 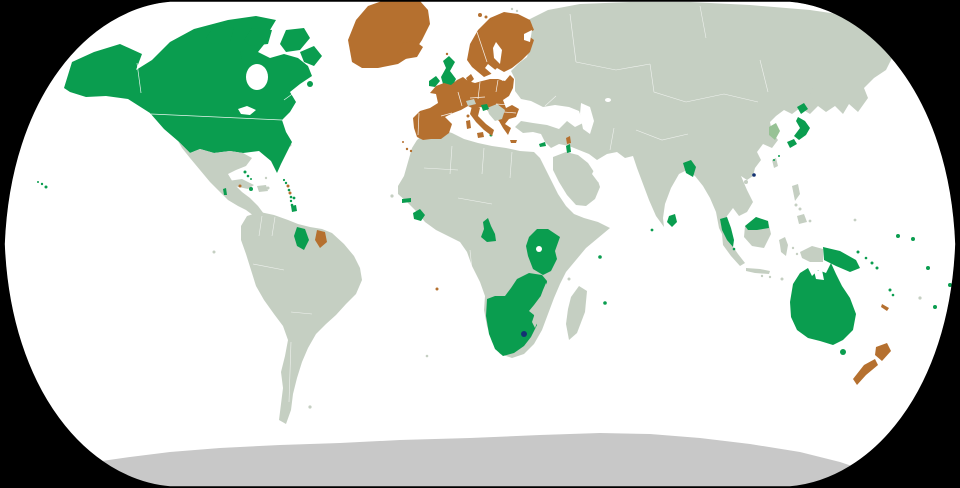 What do you see at coordinates (802, 219) in the screenshot?
I see `region-mindanao` at bounding box center [802, 219].